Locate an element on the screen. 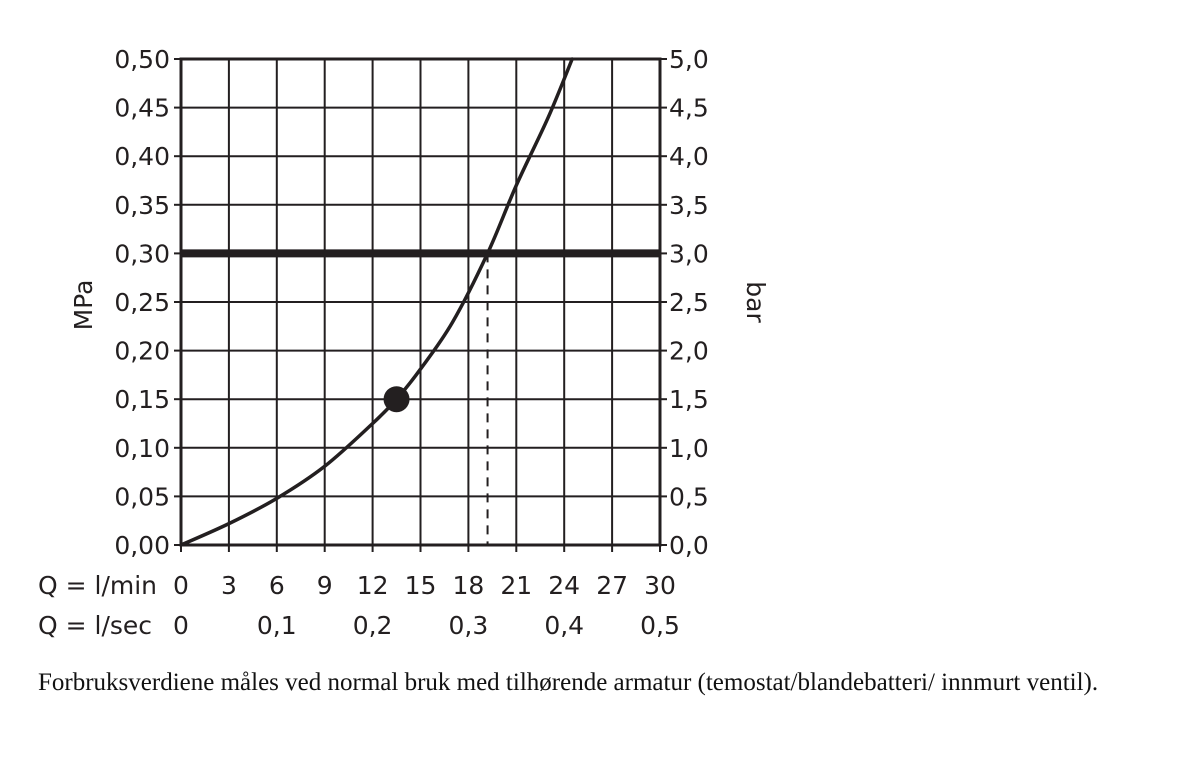 This screenshot has height=765, width=1200. y-axis-right-title: bar is located at coordinates (755, 302).